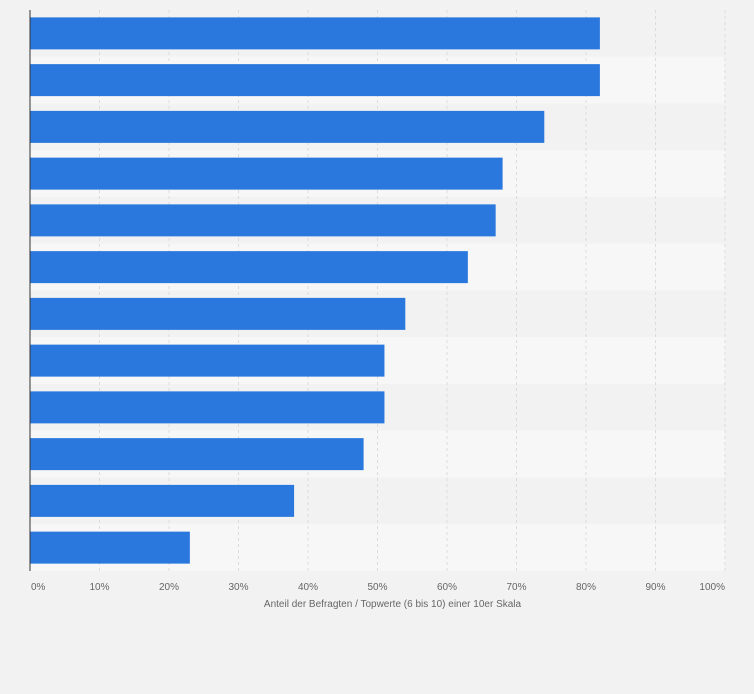 The image size is (754, 694). I want to click on x-tick-label: 70%, so click(516, 587).